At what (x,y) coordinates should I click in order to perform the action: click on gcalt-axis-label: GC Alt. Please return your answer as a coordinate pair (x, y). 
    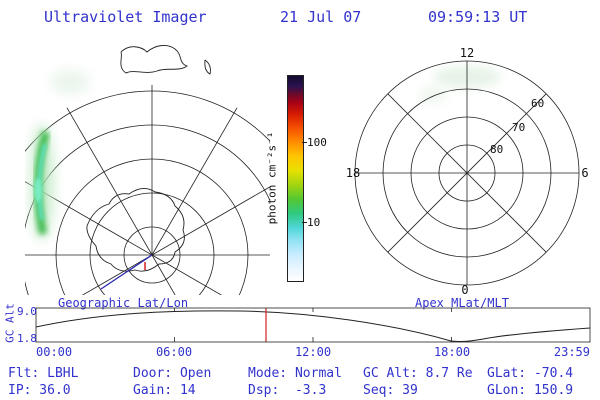
    Looking at the image, I should click on (10, 323).